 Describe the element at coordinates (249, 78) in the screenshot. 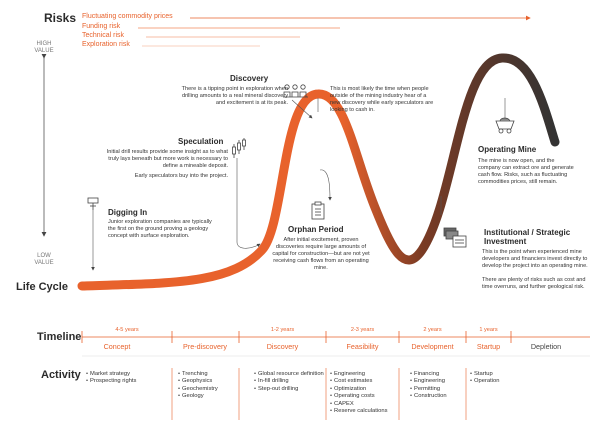

I see `discovery-title: Discovery` at that location.